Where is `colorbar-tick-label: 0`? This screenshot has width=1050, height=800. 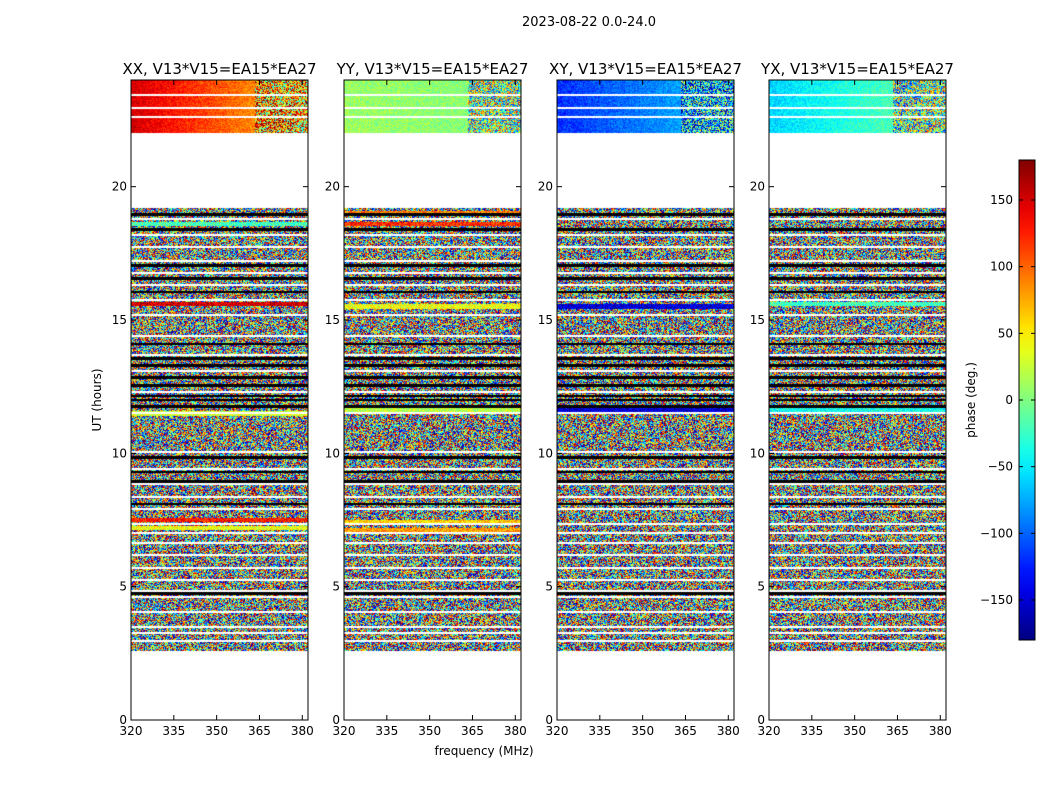
colorbar-tick-label: 0 is located at coordinates (1009, 400).